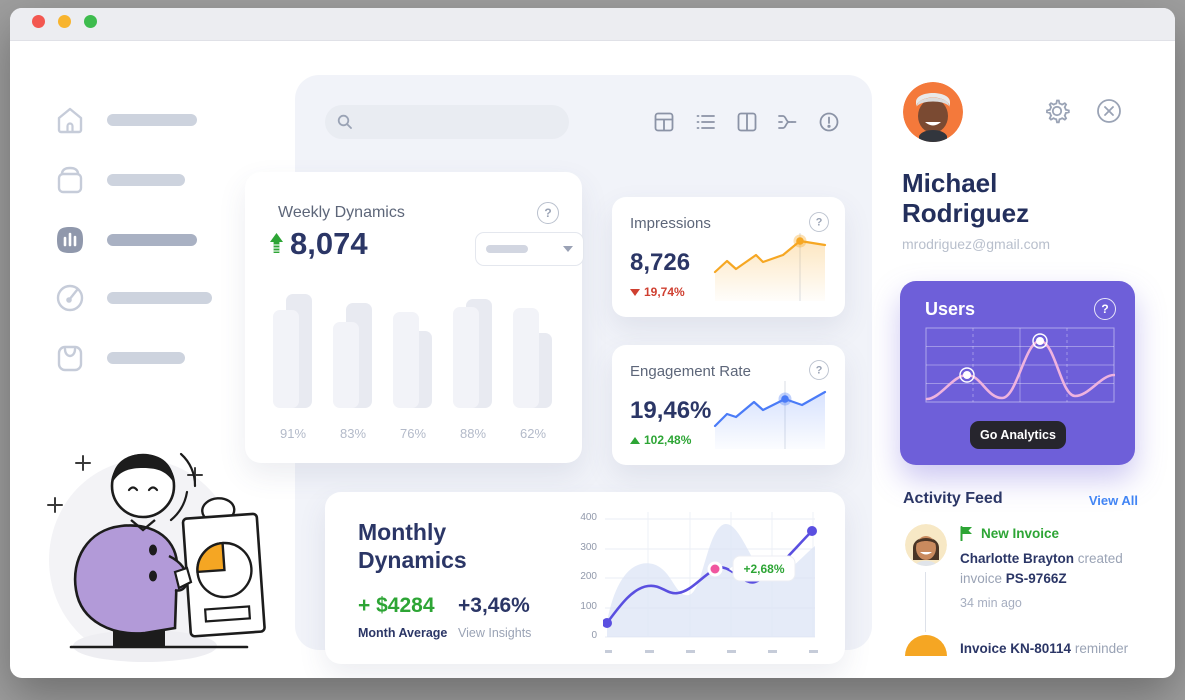 The image size is (1185, 700). Describe the element at coordinates (829, 122) in the screenshot. I see `alert-icon` at that location.